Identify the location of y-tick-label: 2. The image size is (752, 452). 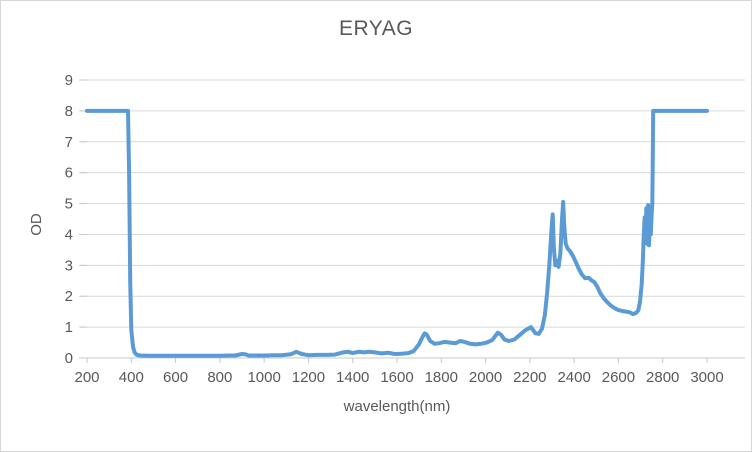
(69, 296).